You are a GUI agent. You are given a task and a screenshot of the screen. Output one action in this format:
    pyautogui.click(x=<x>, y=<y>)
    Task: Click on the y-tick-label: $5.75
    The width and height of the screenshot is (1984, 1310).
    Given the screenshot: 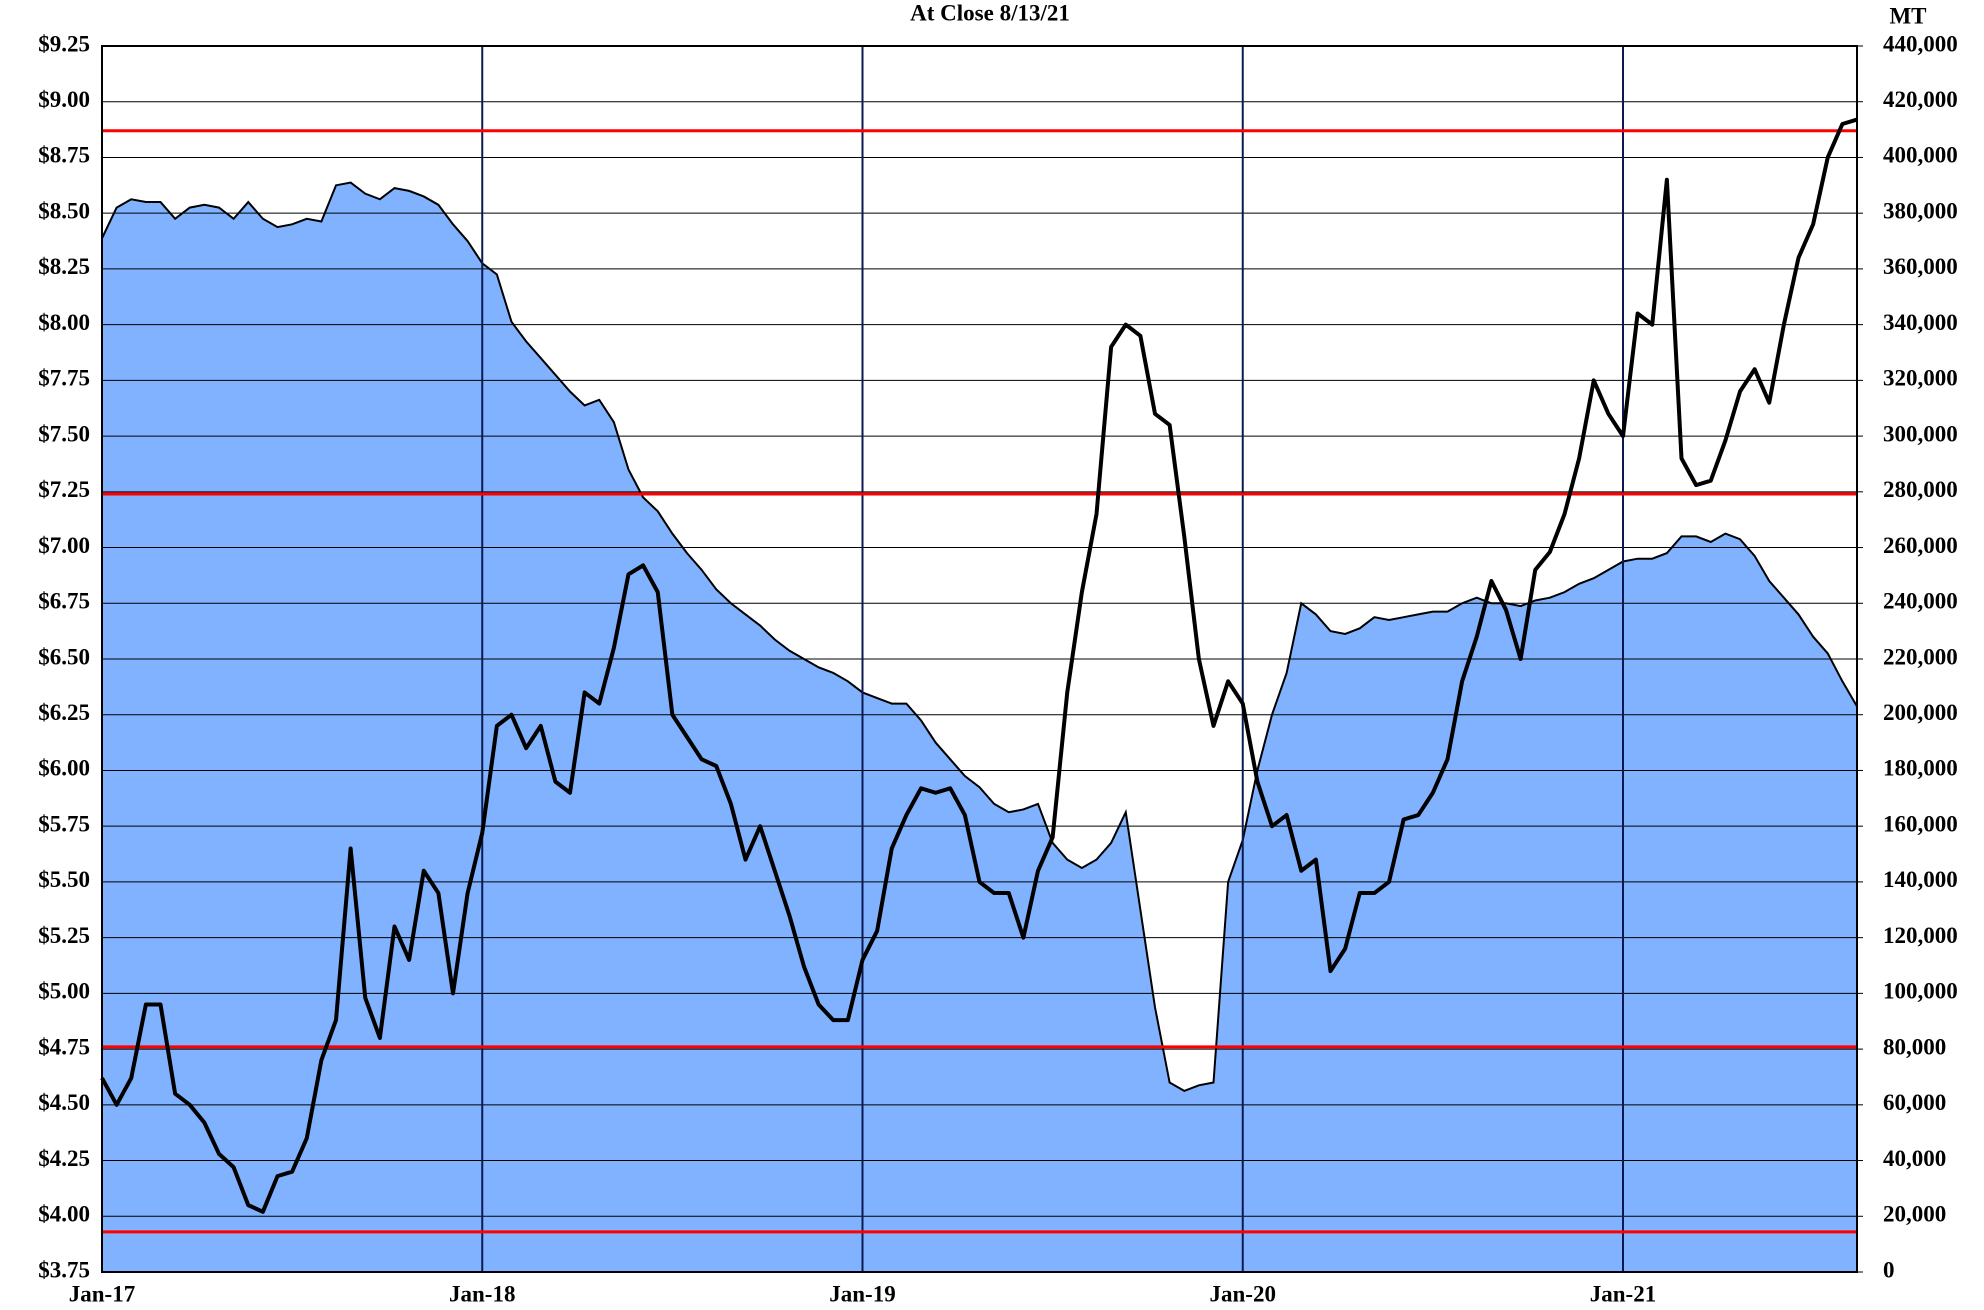 What is the action you would take?
    pyautogui.click(x=64, y=823)
    